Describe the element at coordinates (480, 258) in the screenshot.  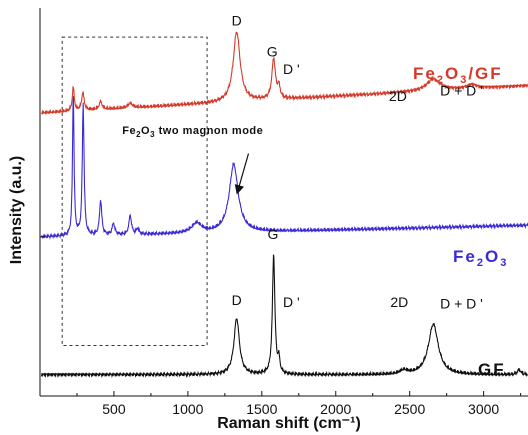
I see `series-label-fe2o3: Fe2O3` at that location.